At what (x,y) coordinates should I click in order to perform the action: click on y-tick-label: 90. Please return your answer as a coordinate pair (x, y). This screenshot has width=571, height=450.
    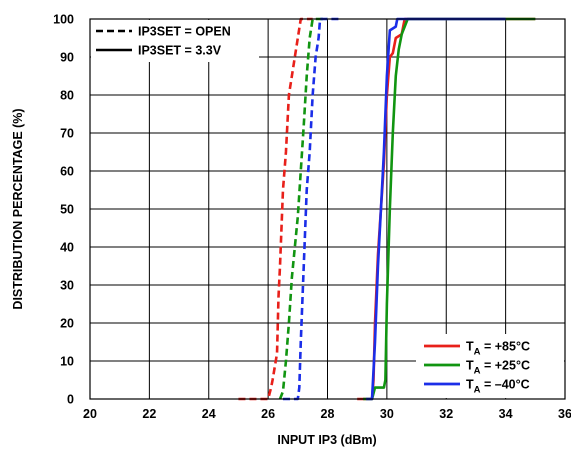
    Looking at the image, I should click on (67, 58).